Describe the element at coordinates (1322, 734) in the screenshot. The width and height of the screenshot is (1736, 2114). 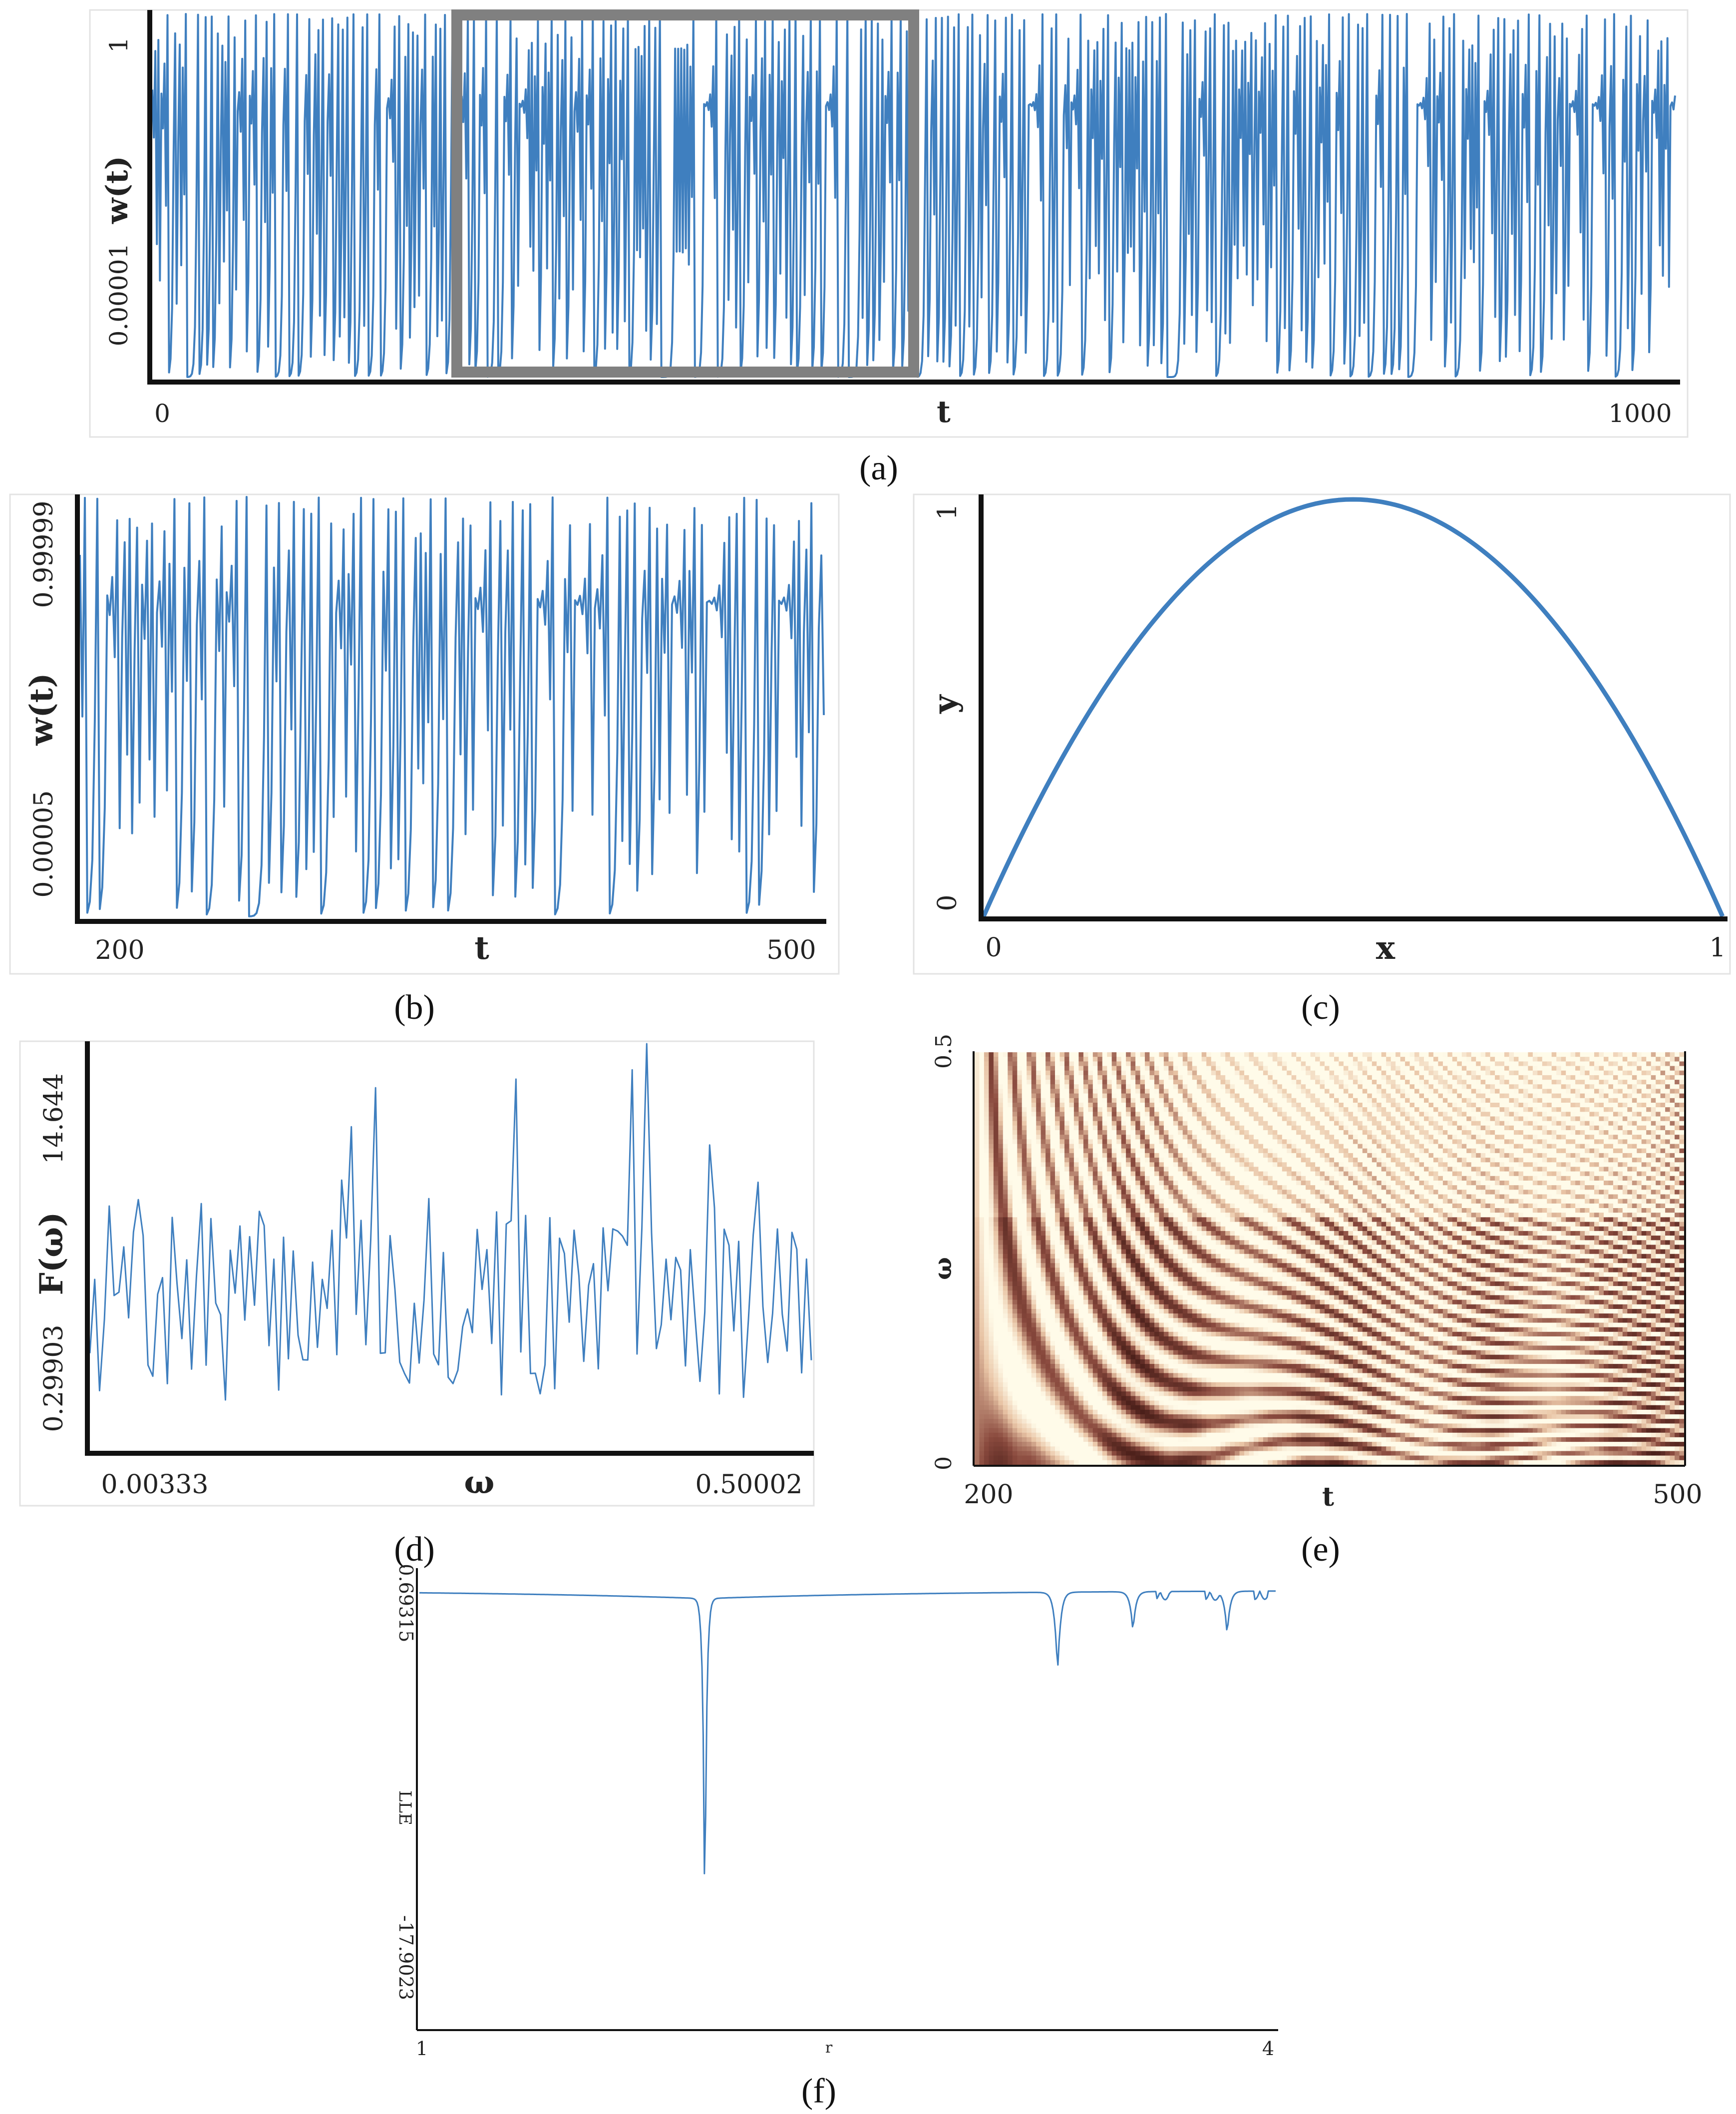
I see `panel-c-border` at that location.